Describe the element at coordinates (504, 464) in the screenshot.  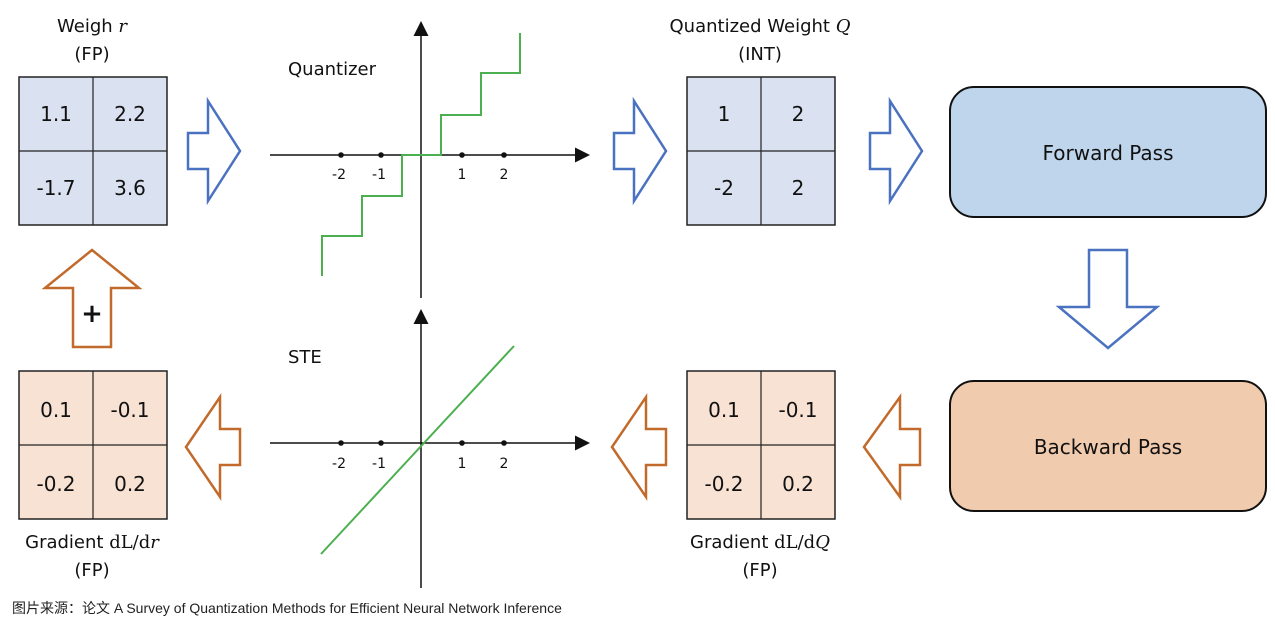
I see `ste-tick-label: 2` at that location.